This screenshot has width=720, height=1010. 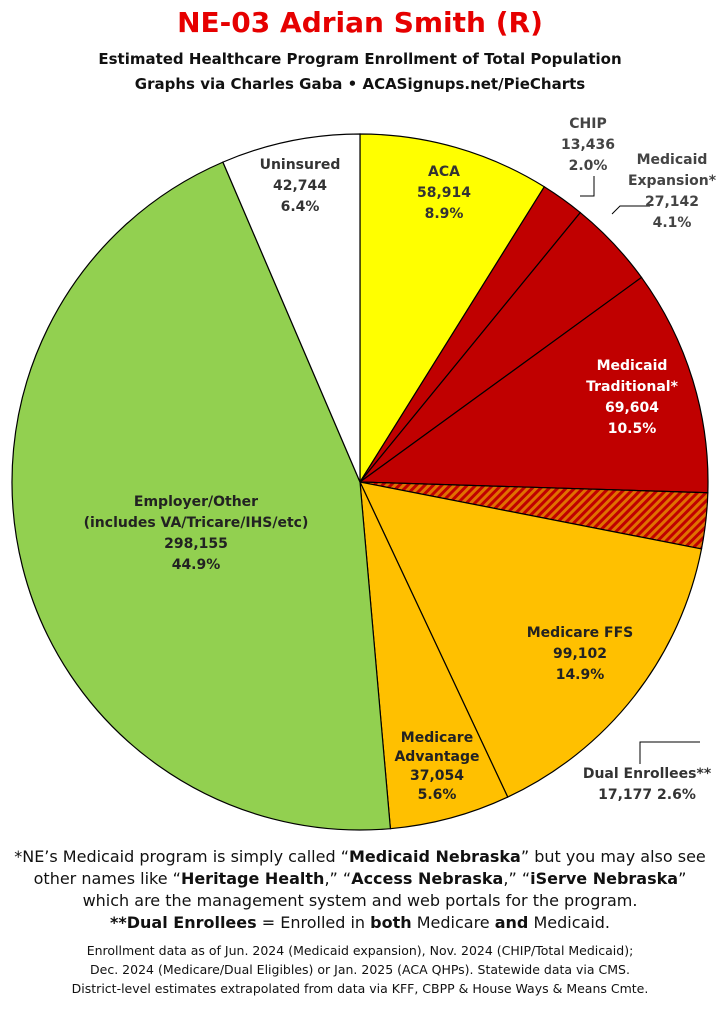 What do you see at coordinates (647, 784) in the screenshot?
I see `data-label: Dual Enrollees** 17,177 2.6%` at bounding box center [647, 784].